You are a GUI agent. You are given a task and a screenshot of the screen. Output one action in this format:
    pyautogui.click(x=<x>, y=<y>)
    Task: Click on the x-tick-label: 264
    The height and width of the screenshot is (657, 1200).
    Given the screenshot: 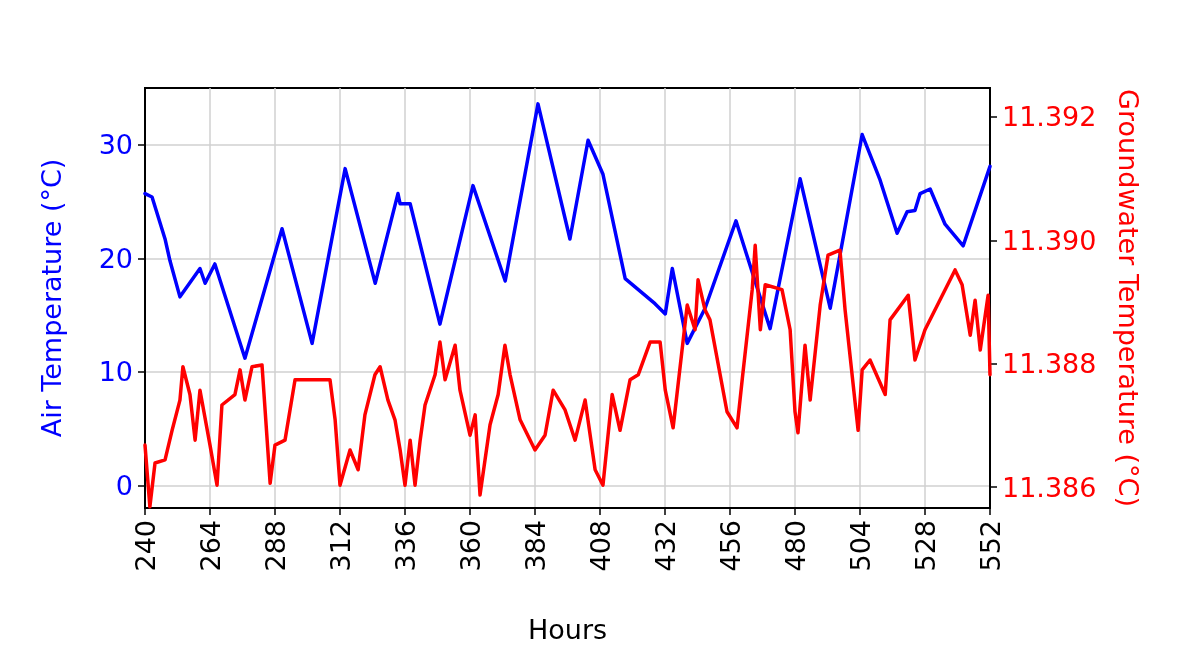 What is the action you would take?
    pyautogui.click(x=210, y=546)
    